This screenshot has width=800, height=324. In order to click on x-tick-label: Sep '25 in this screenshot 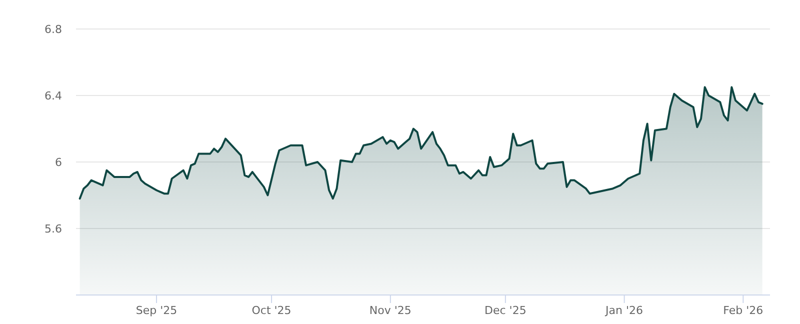, I will do `click(157, 310)`.